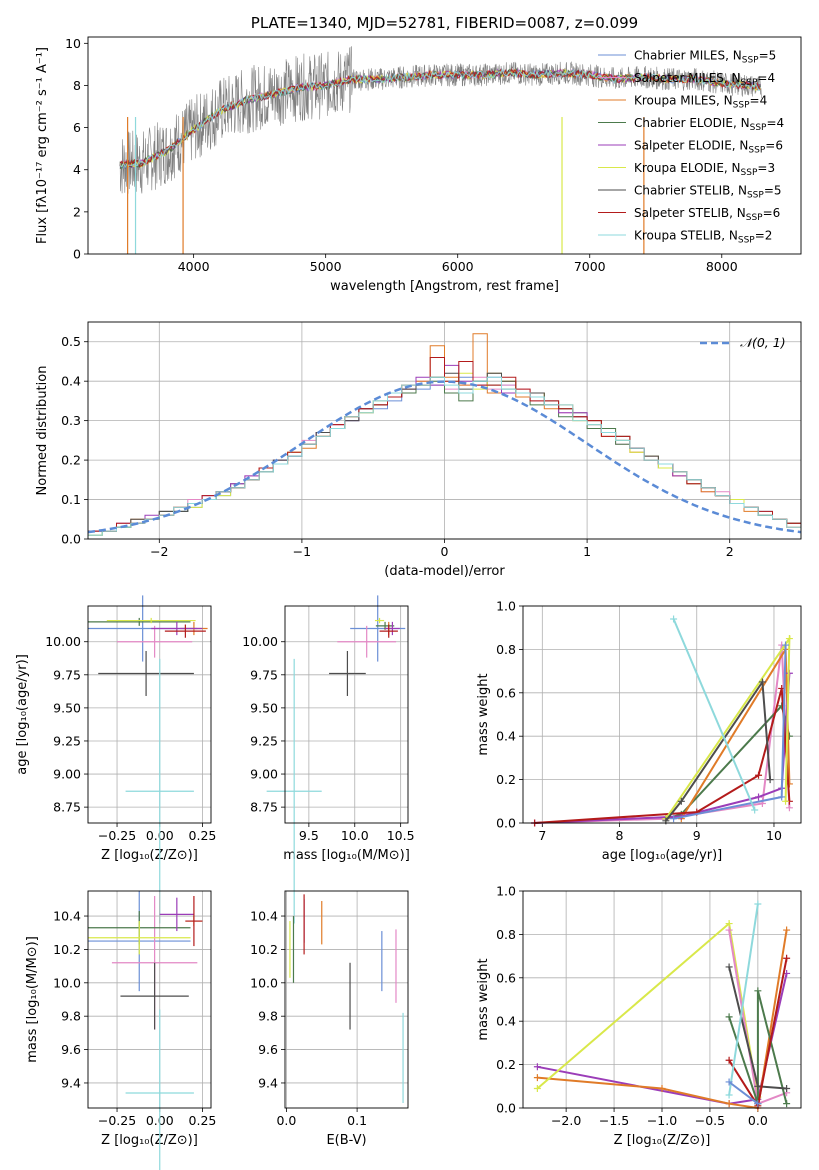  Describe the element at coordinates (686, 236) in the screenshot. I see `legend-text: Kroupa STELIB, N` at that location.